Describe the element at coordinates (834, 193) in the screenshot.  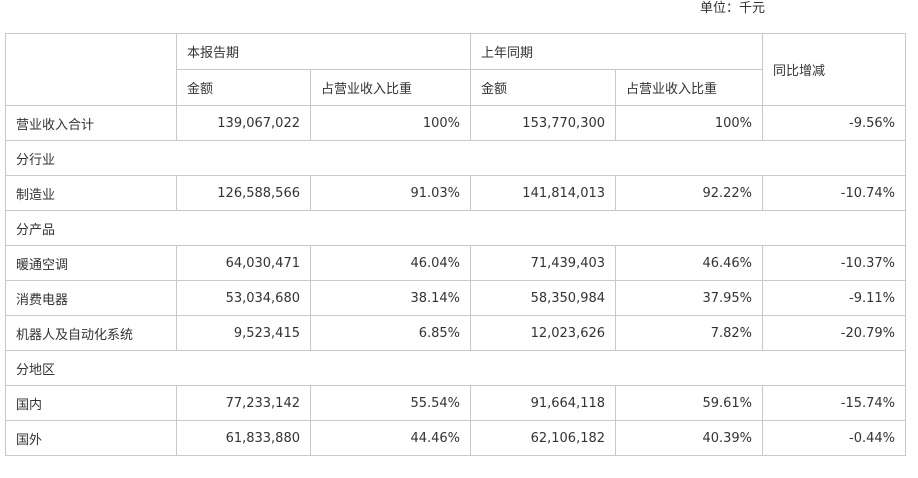
I see `yoy-change-cell: -10.74%` at that location.